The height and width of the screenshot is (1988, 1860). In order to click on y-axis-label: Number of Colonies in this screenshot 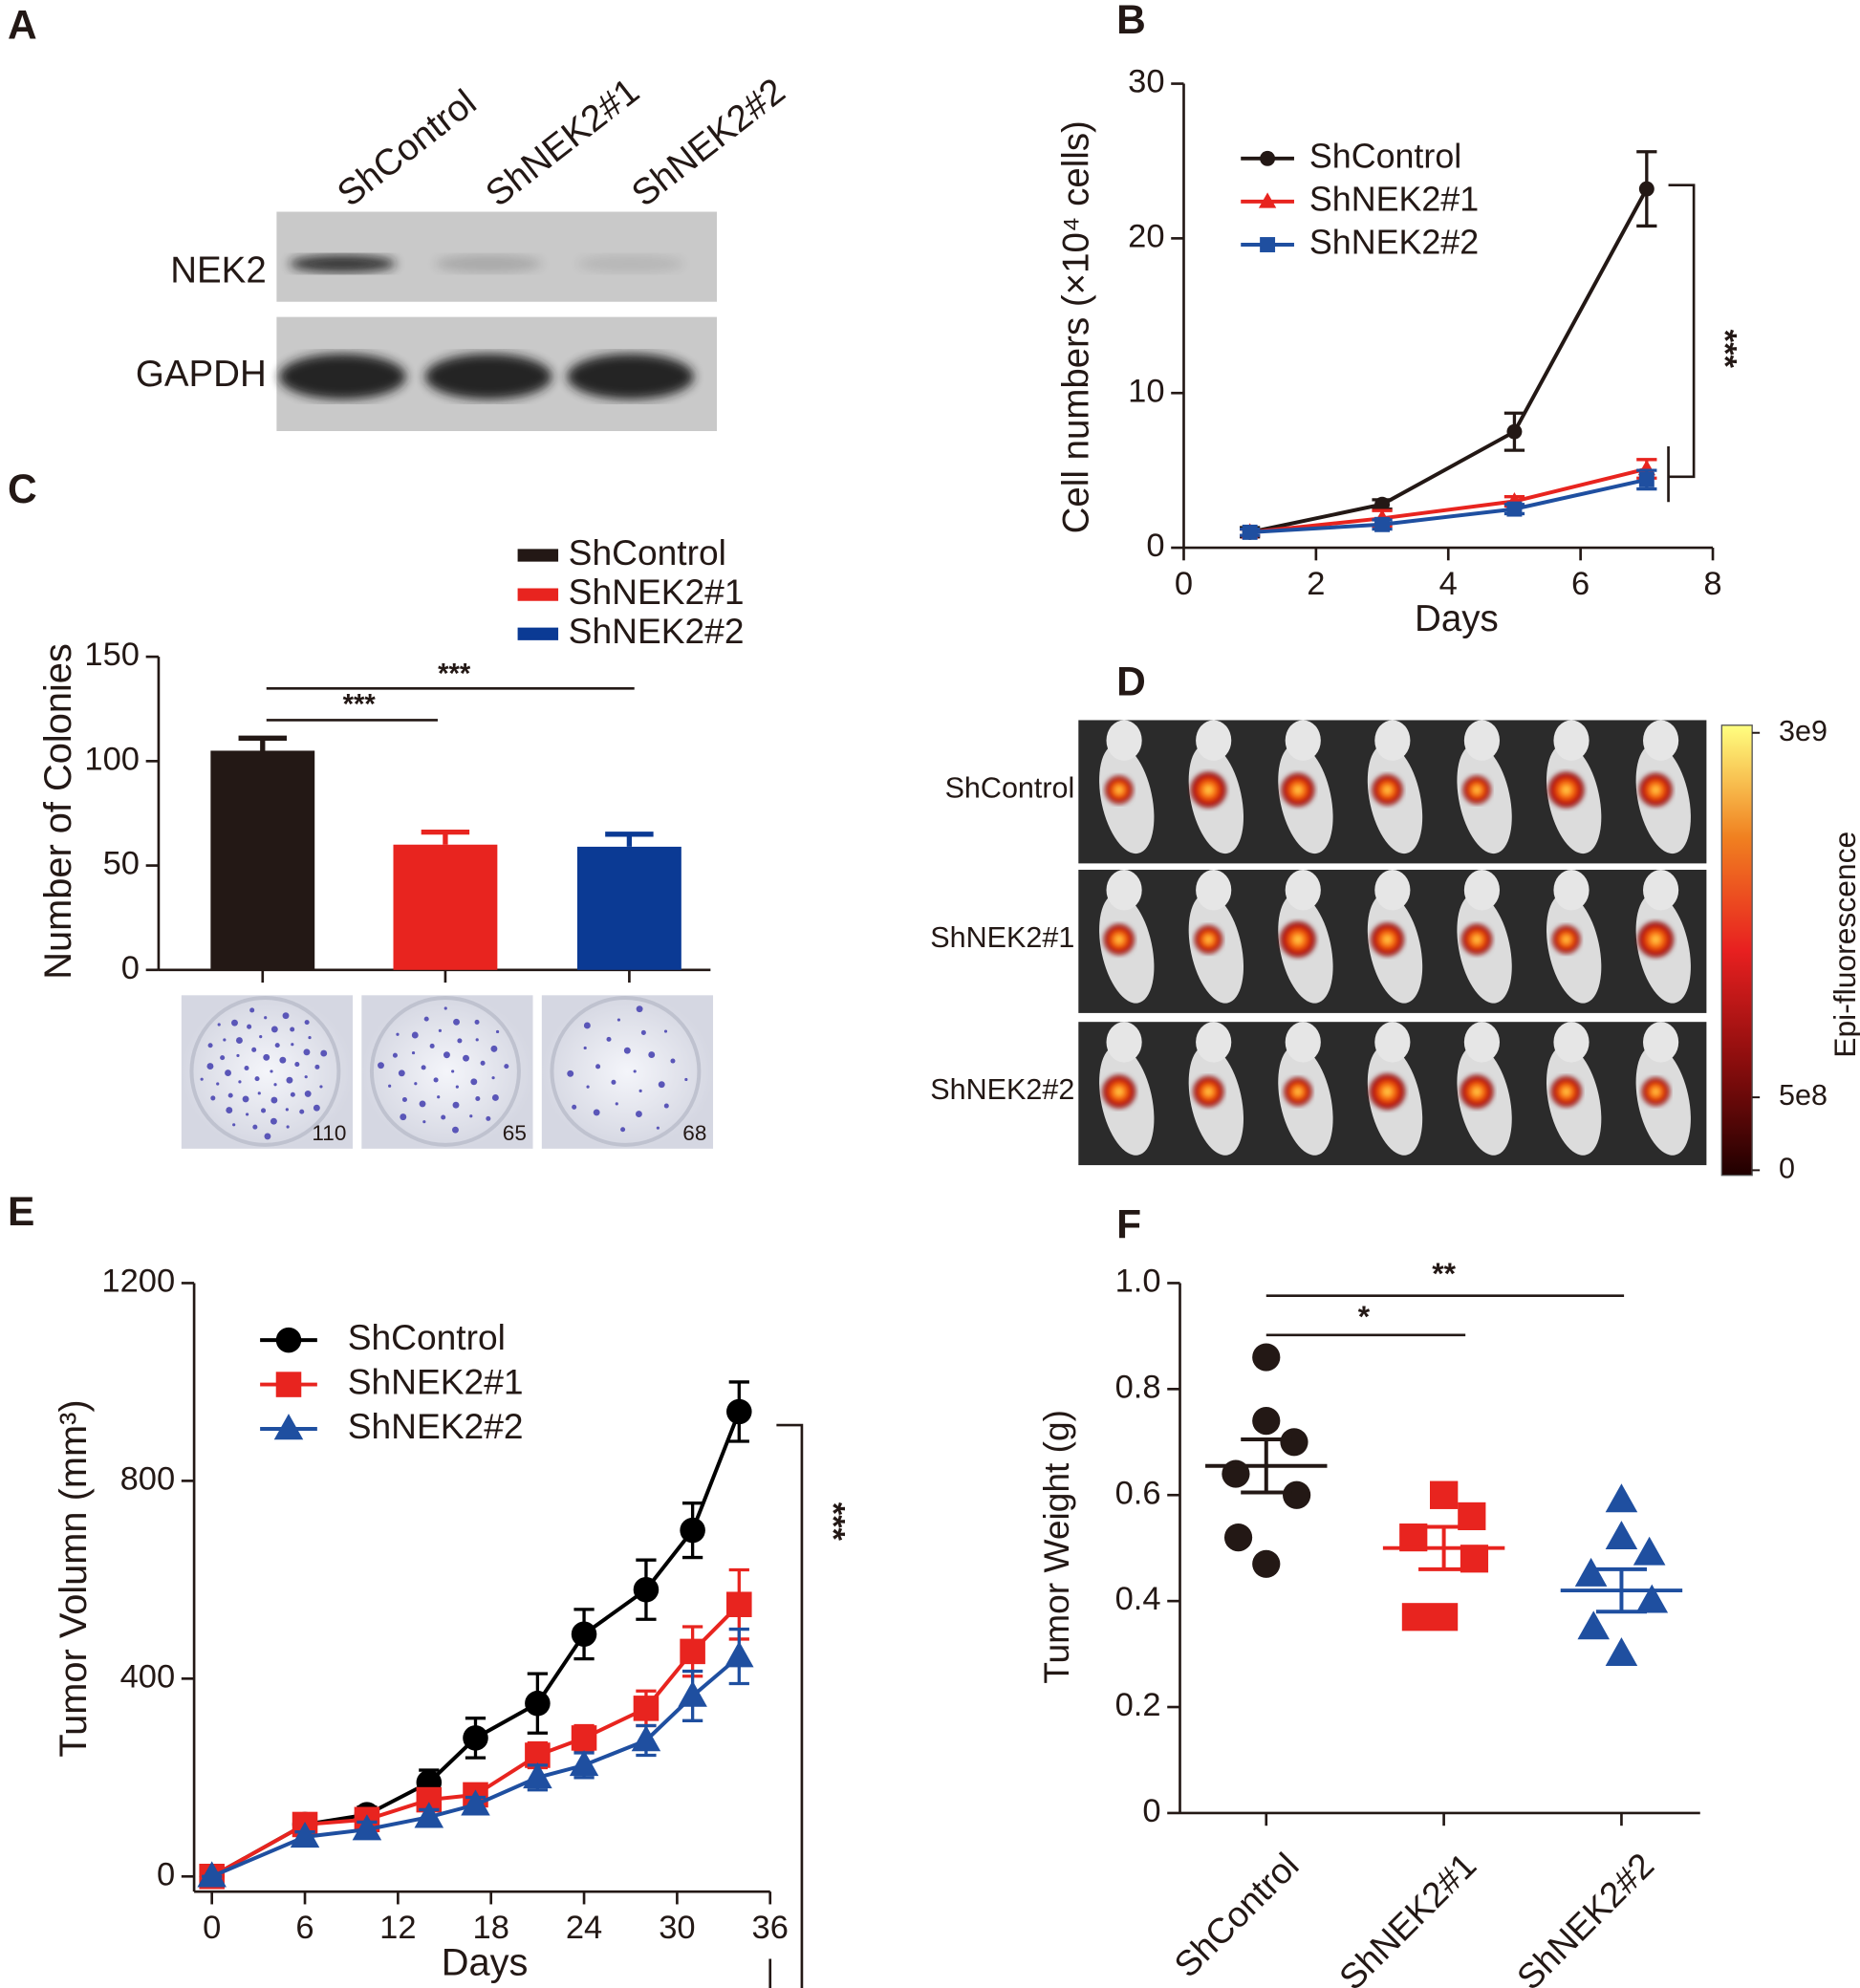, I will do `click(58, 811)`.